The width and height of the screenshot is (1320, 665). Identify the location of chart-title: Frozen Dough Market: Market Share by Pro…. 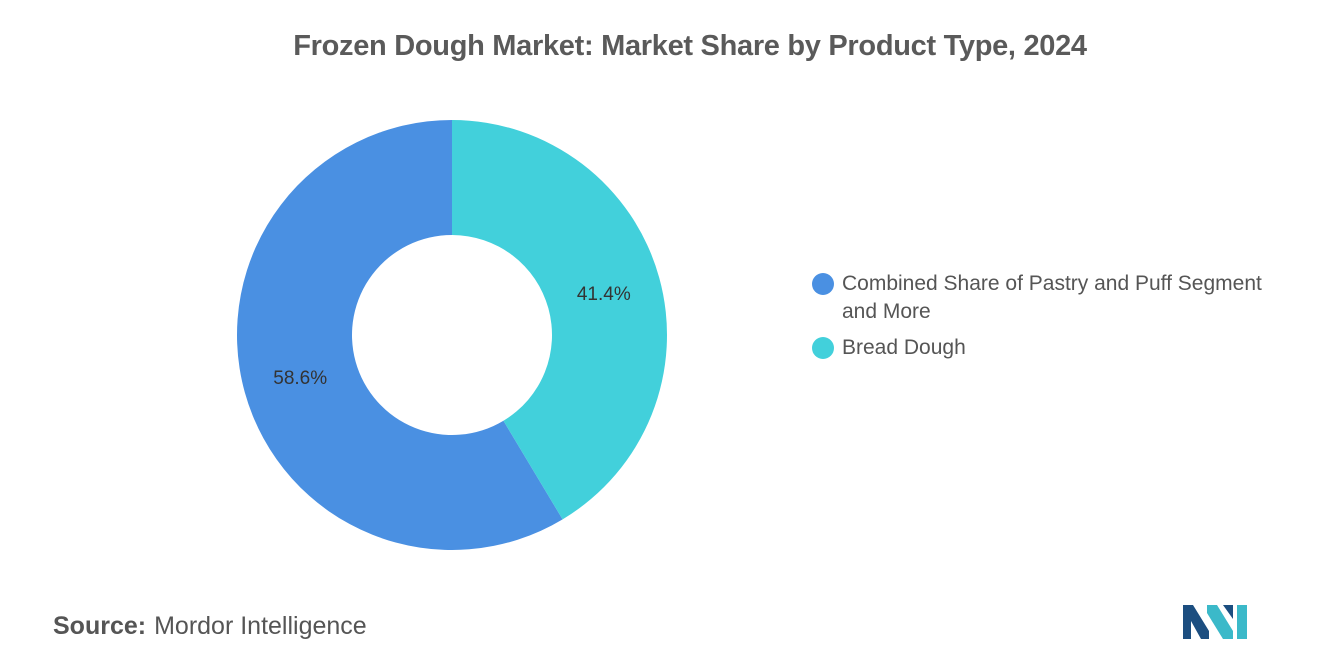
(690, 46).